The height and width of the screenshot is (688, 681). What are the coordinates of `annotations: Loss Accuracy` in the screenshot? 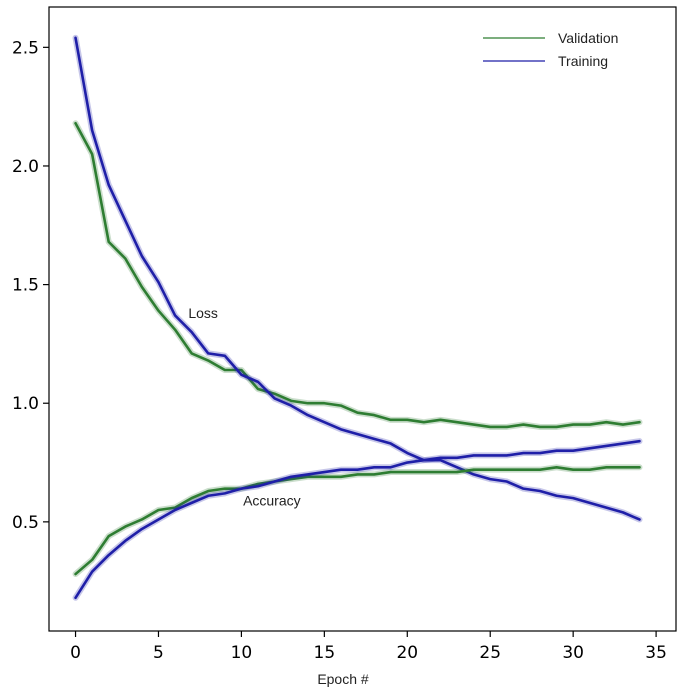 It's located at (244, 406).